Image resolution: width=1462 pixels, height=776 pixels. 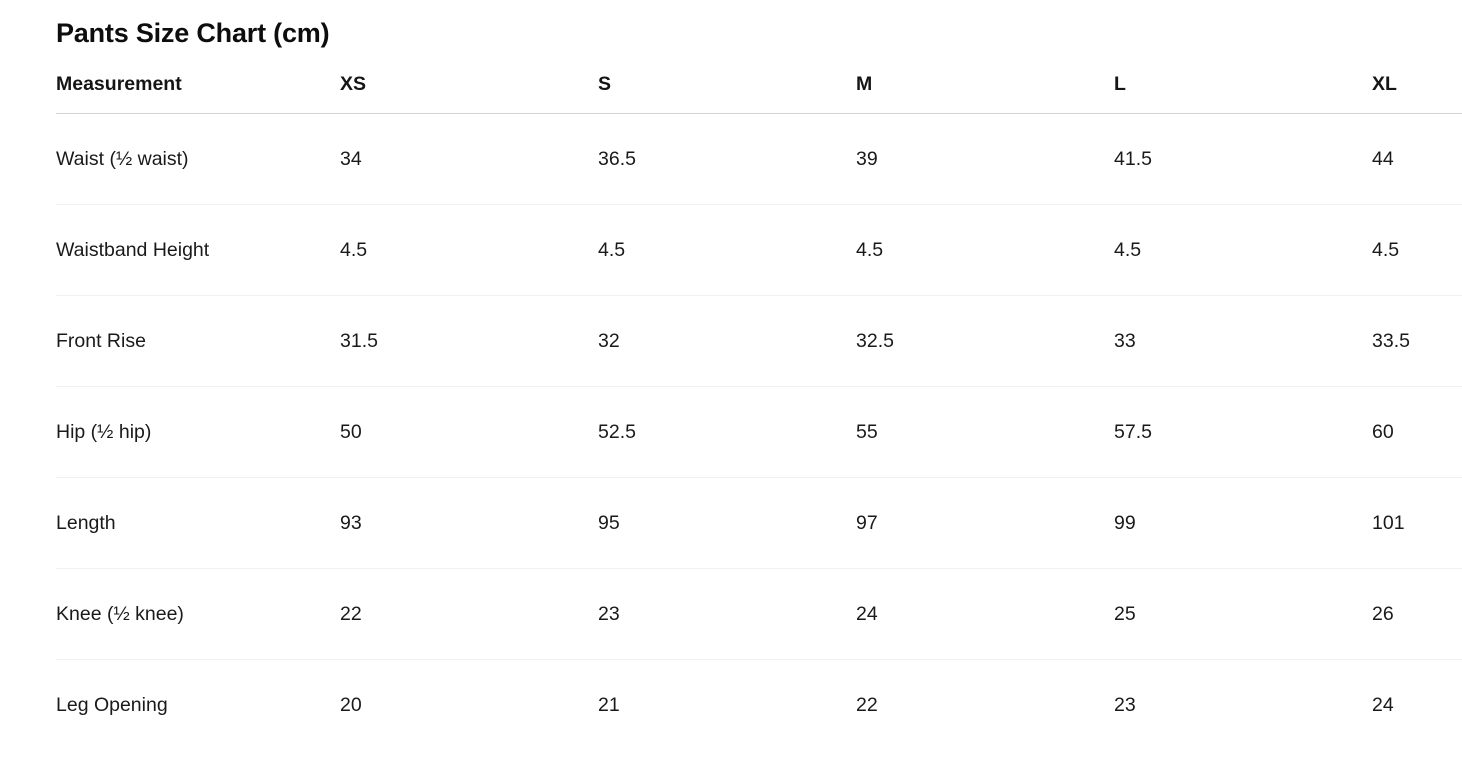 I want to click on table-row: Waist (½ waist) 34 36.5 39 41.5 44, so click(x=759, y=159).